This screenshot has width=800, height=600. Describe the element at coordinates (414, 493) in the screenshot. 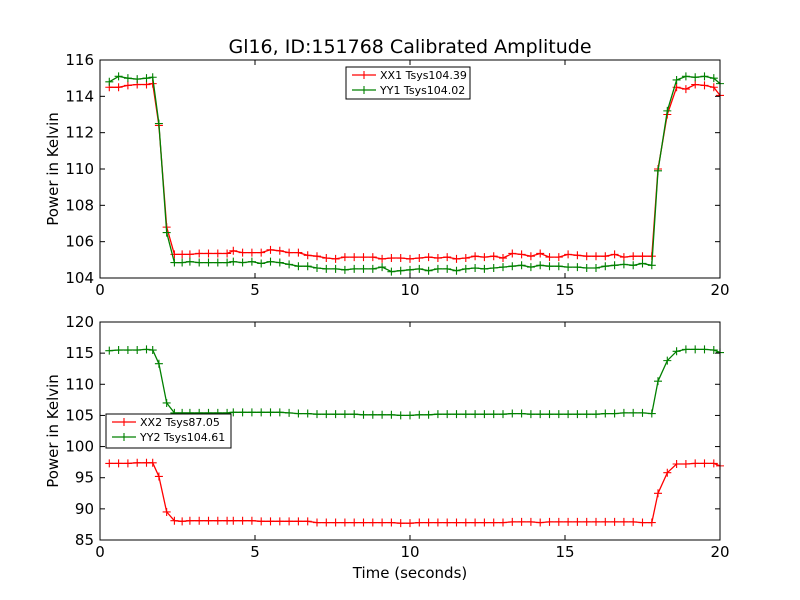

I see `series-xx` at that location.